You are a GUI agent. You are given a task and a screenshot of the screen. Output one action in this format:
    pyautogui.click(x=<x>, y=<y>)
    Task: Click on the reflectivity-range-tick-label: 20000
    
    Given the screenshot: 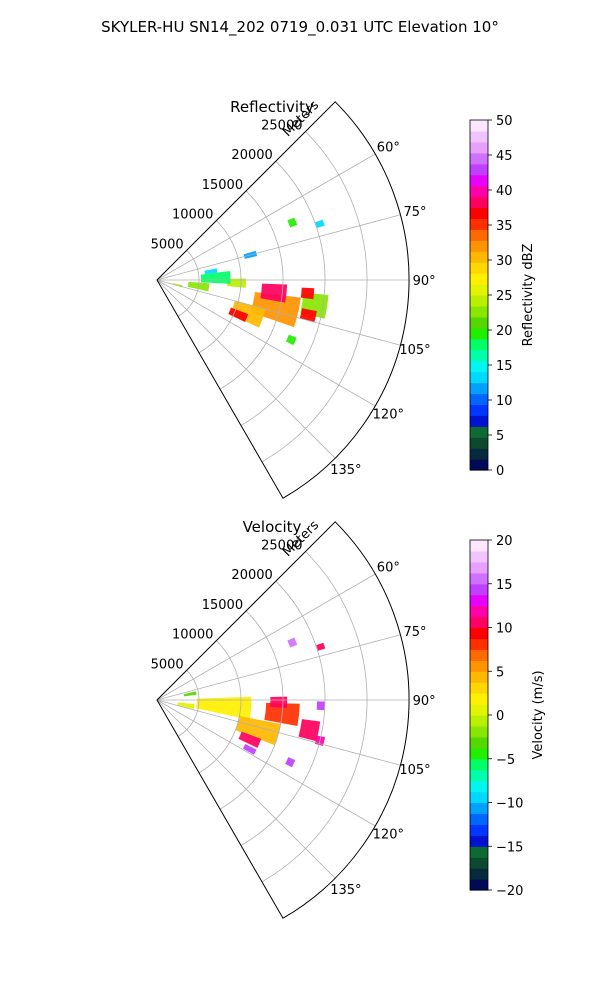 What is the action you would take?
    pyautogui.click(x=251, y=155)
    